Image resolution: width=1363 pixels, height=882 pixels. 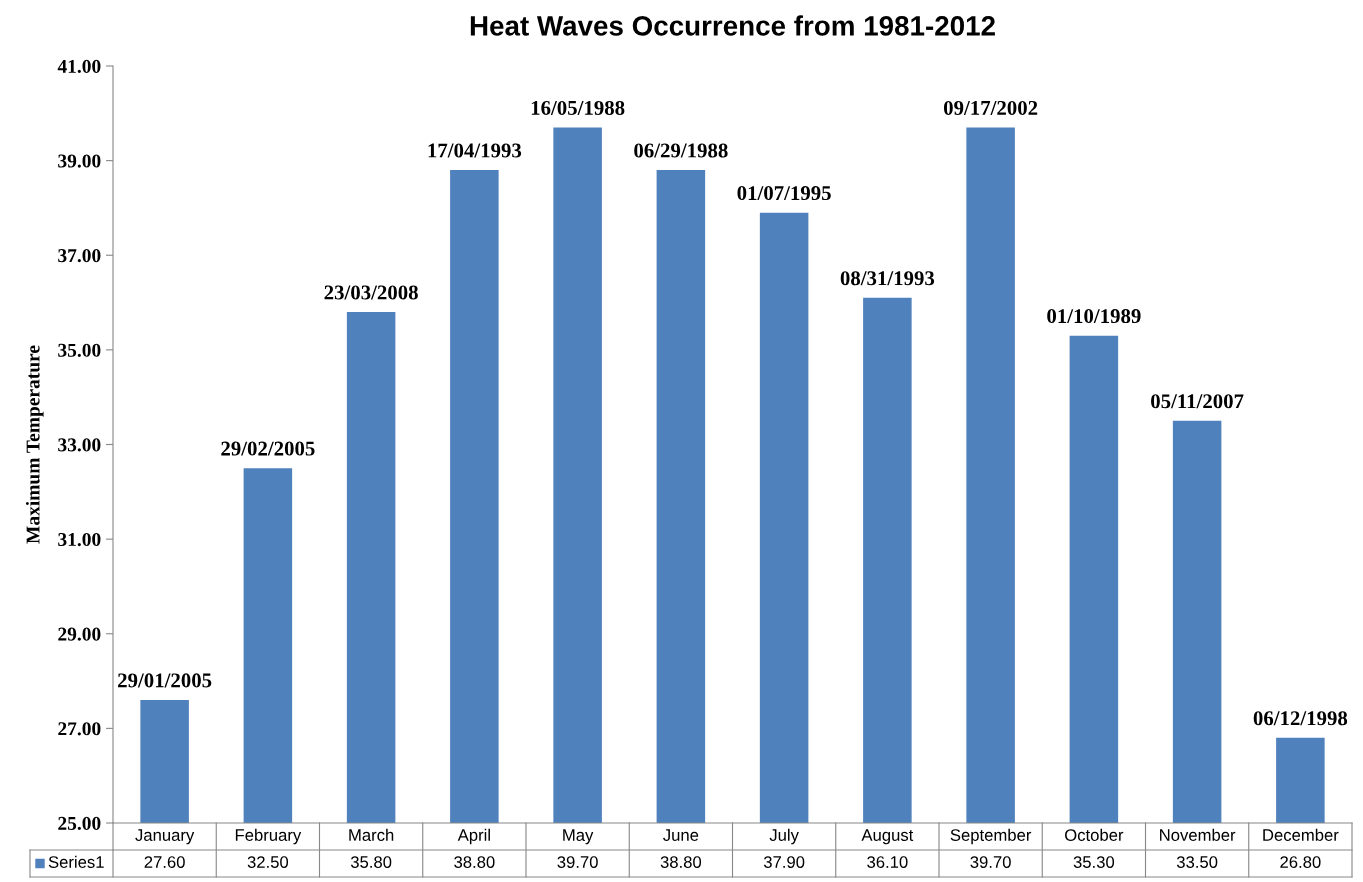 I want to click on y-tick-label: 29.00, so click(x=79, y=634).